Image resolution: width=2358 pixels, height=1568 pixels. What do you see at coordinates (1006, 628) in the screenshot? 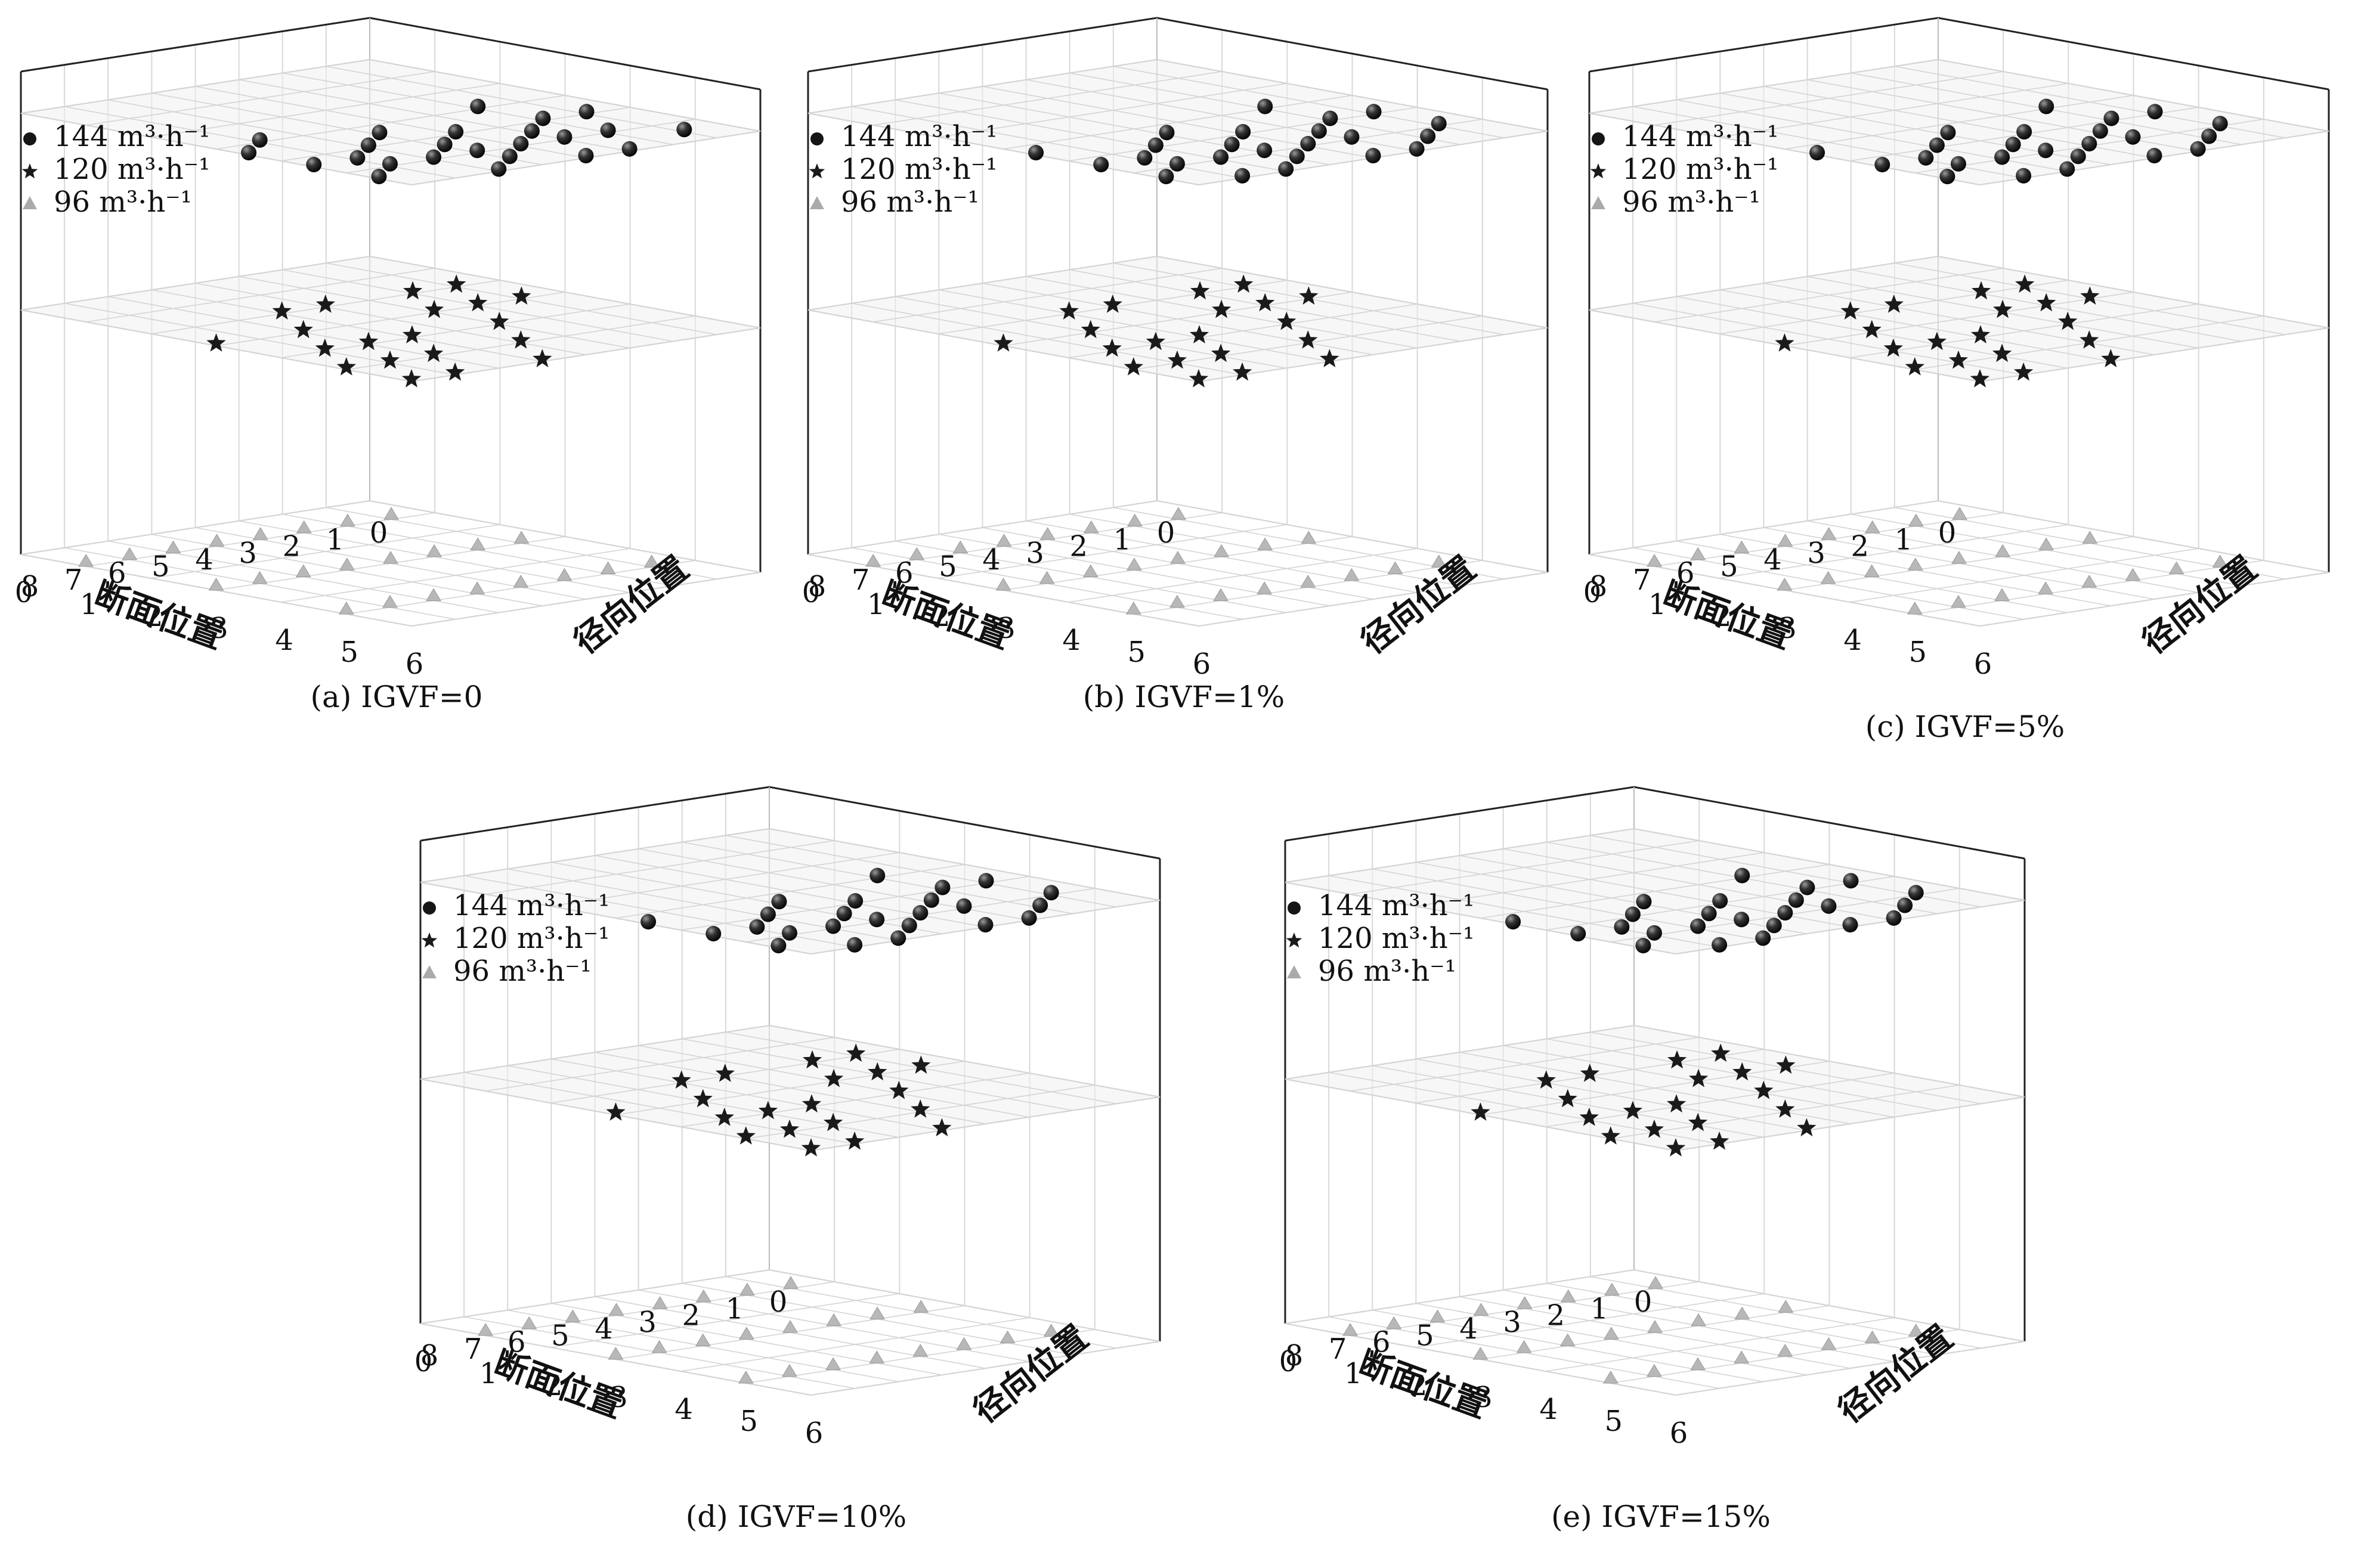
I see `y-tick-label: 3` at bounding box center [1006, 628].